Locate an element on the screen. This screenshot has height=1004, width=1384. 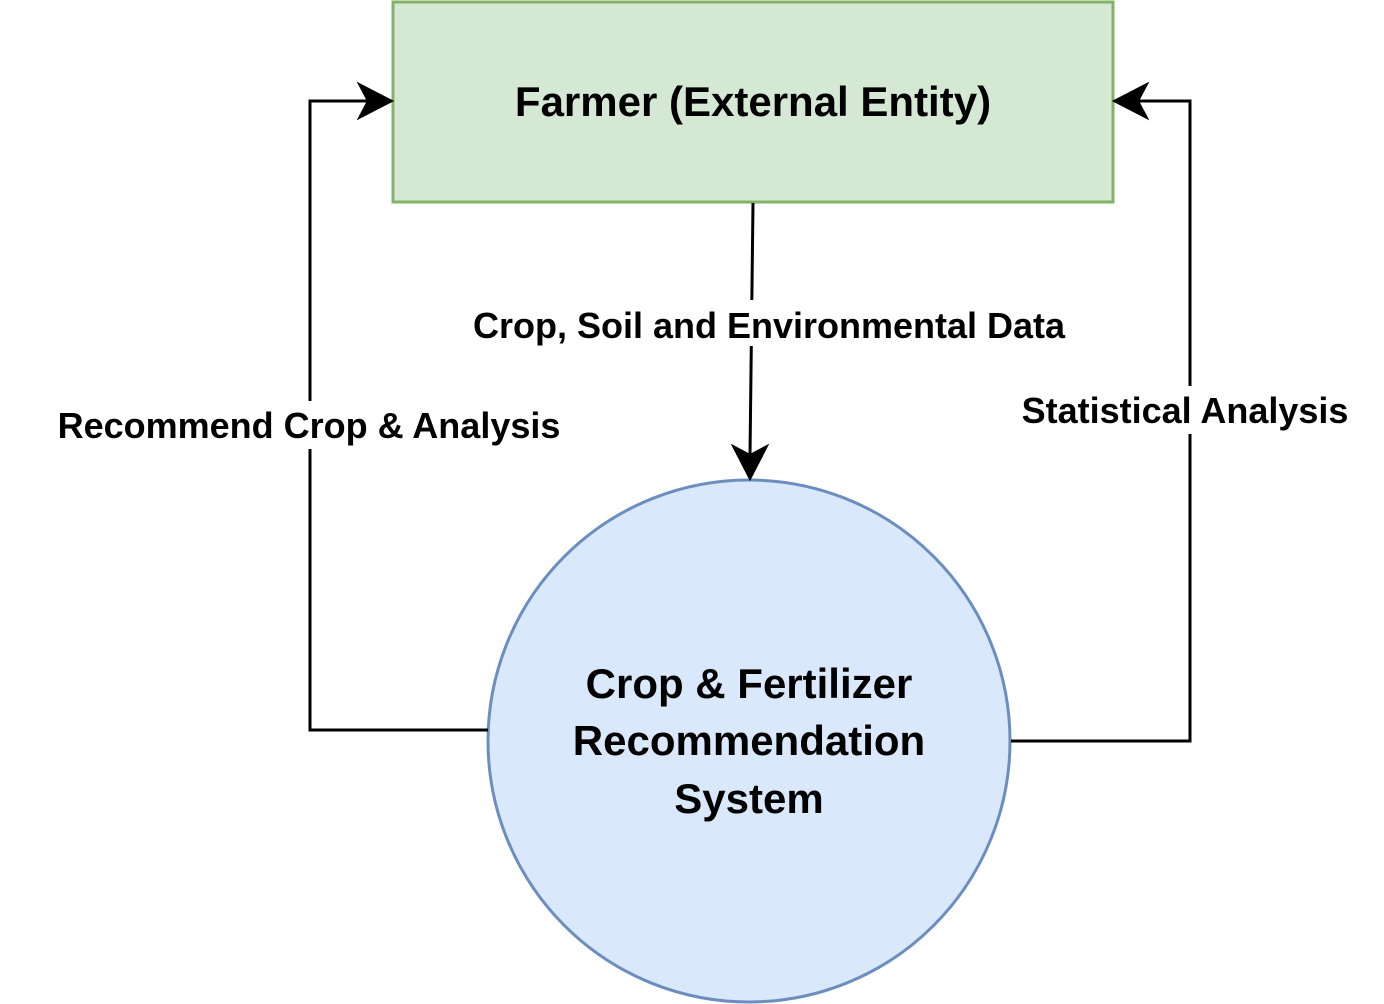
recommend-flow-label-bg is located at coordinates (309, 425).